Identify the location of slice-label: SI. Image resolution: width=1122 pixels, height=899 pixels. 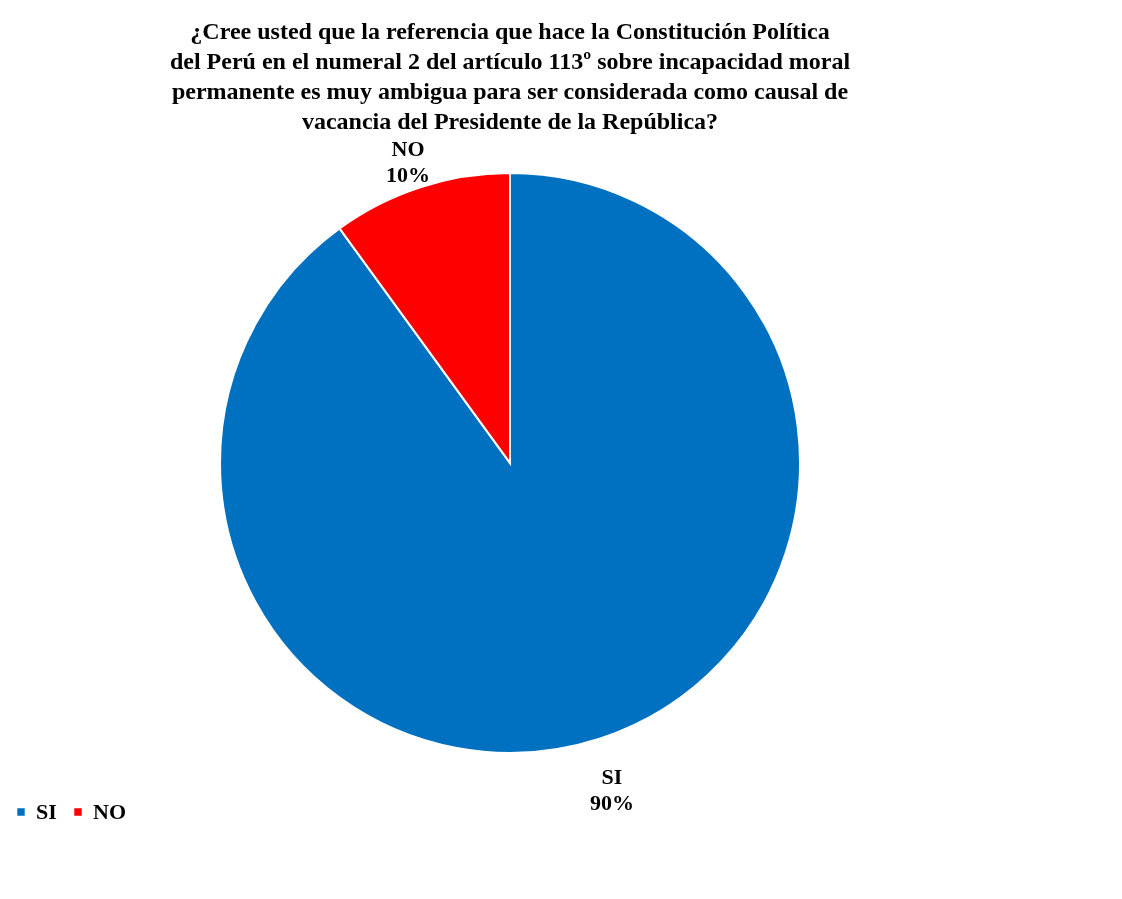
(612, 776).